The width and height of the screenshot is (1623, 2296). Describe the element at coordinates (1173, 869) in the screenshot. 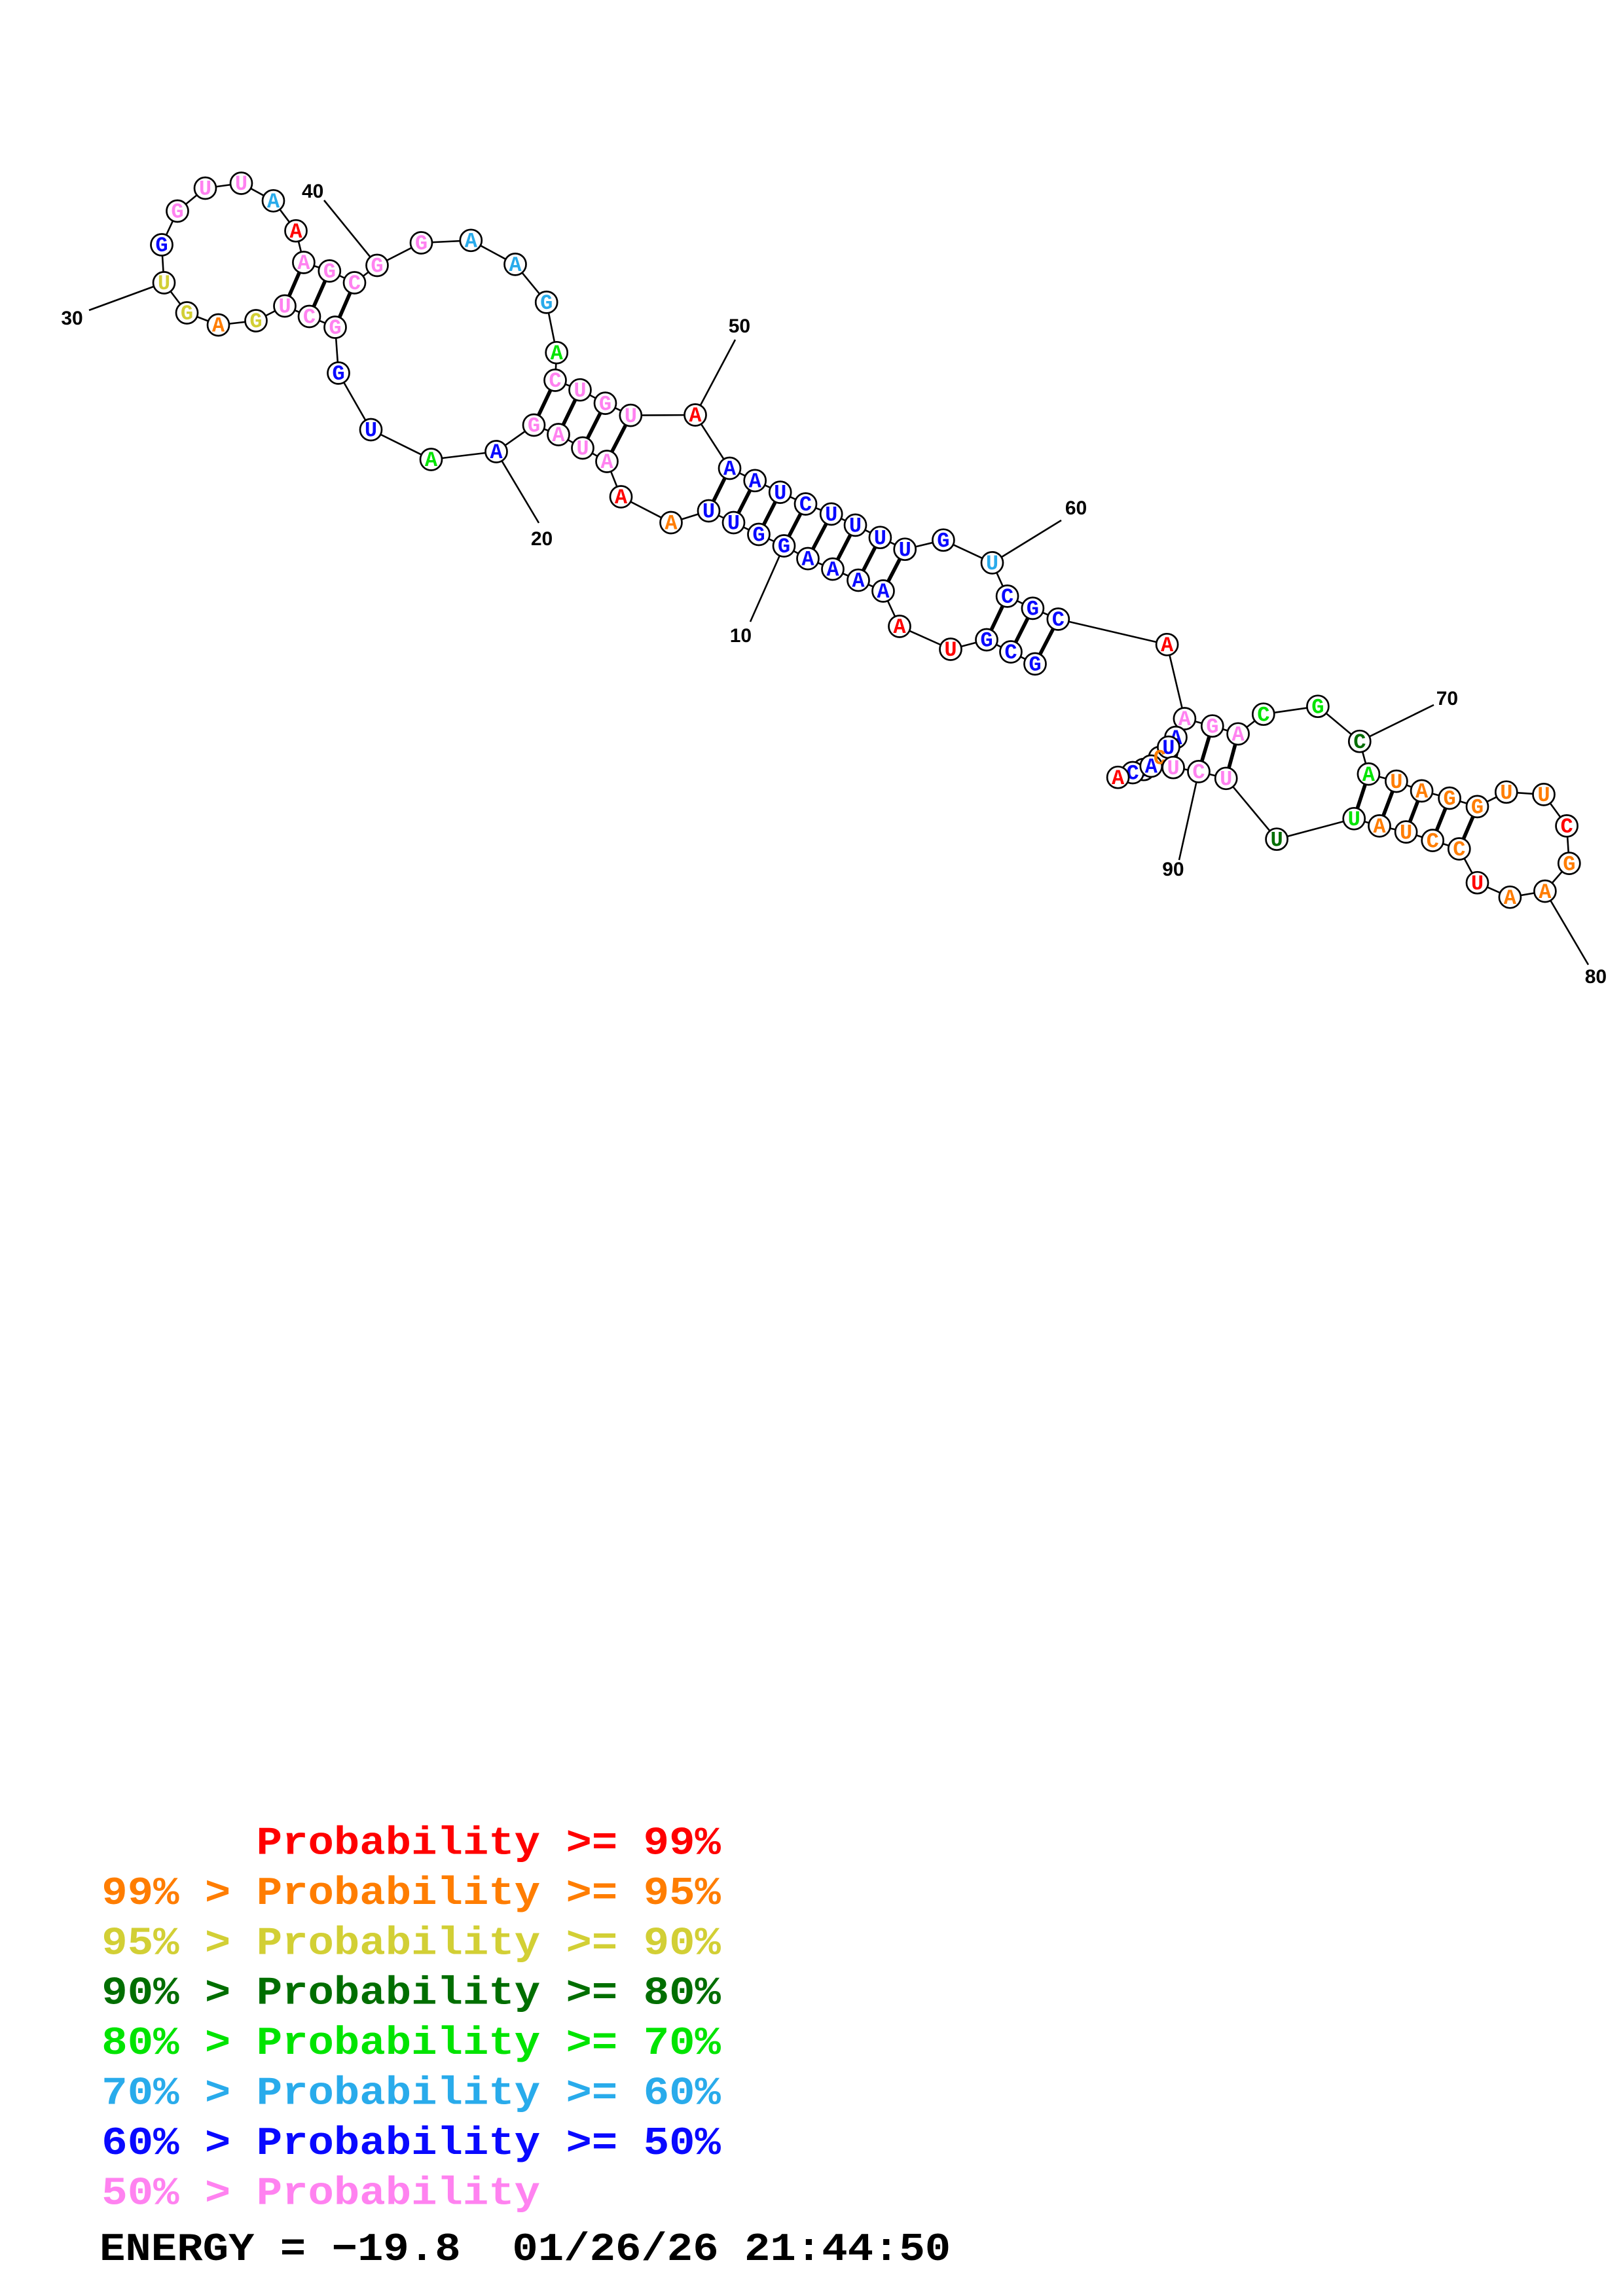

I see `svg-text: 90` at that location.